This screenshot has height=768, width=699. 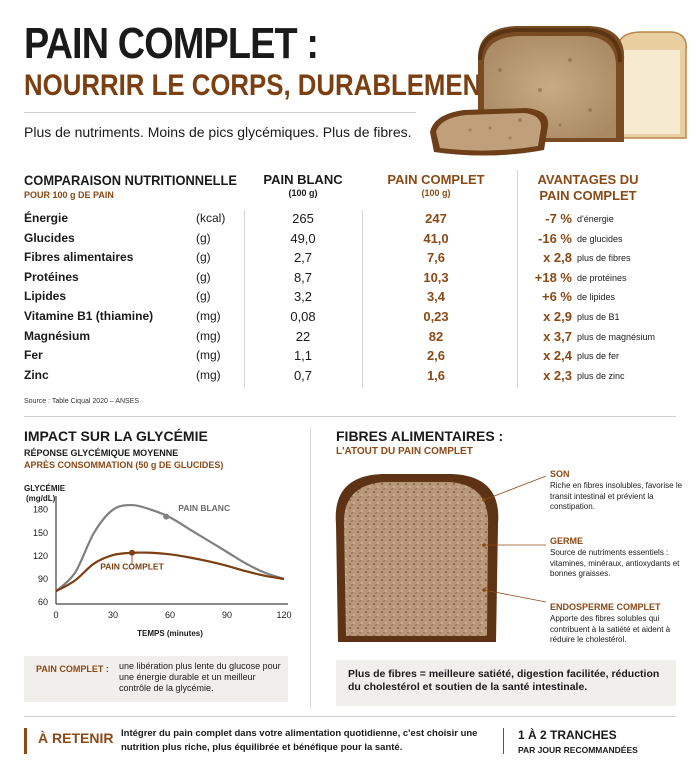 I want to click on y-tick-label: 180, so click(x=40, y=510).